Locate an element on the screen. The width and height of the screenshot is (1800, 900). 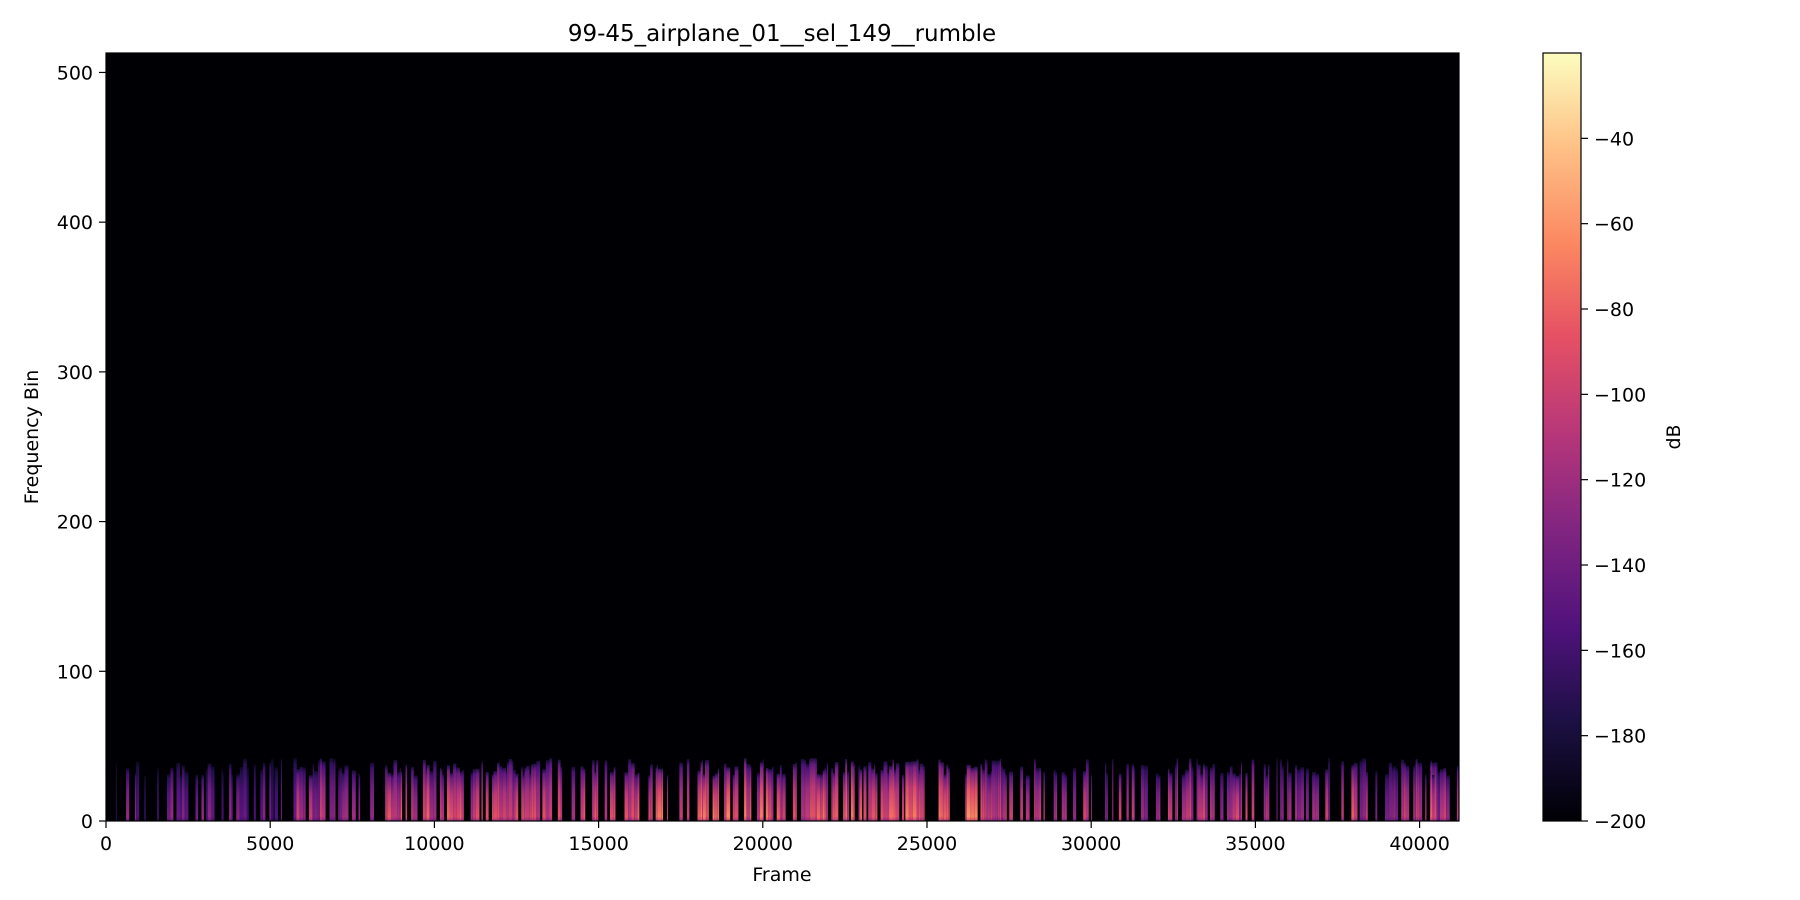
colorbar-tick-label: −160 is located at coordinates (1620, 651).